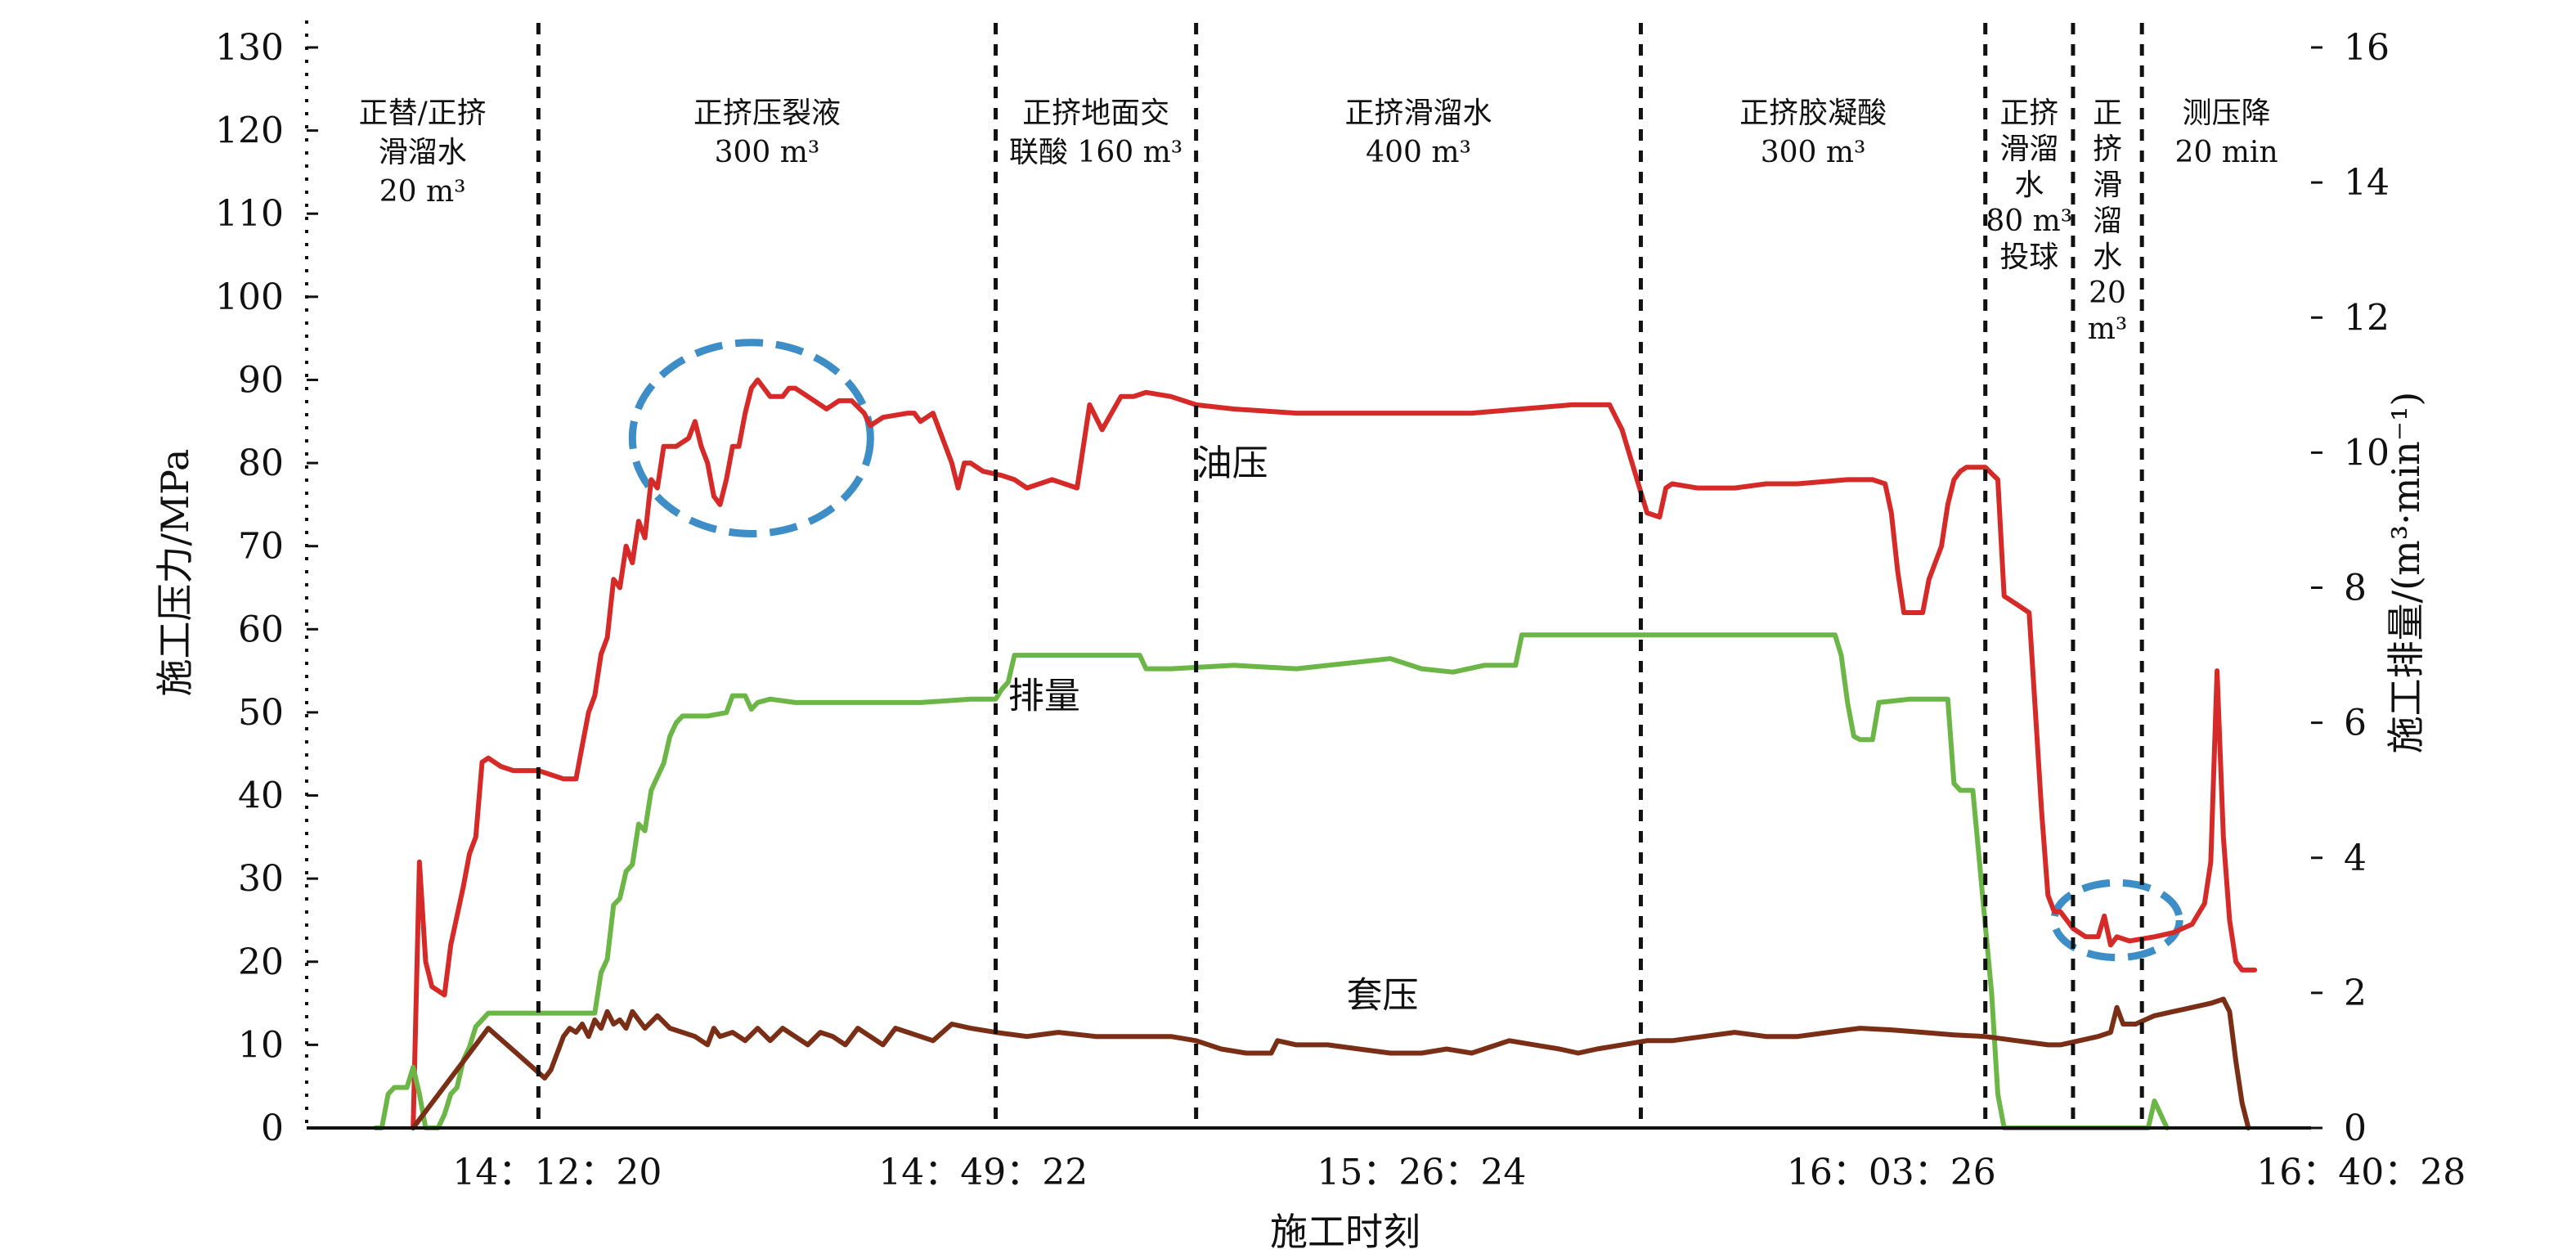  Describe the element at coordinates (1813, 113) in the screenshot. I see `stage-label-line: 正挤胶凝酸` at that location.